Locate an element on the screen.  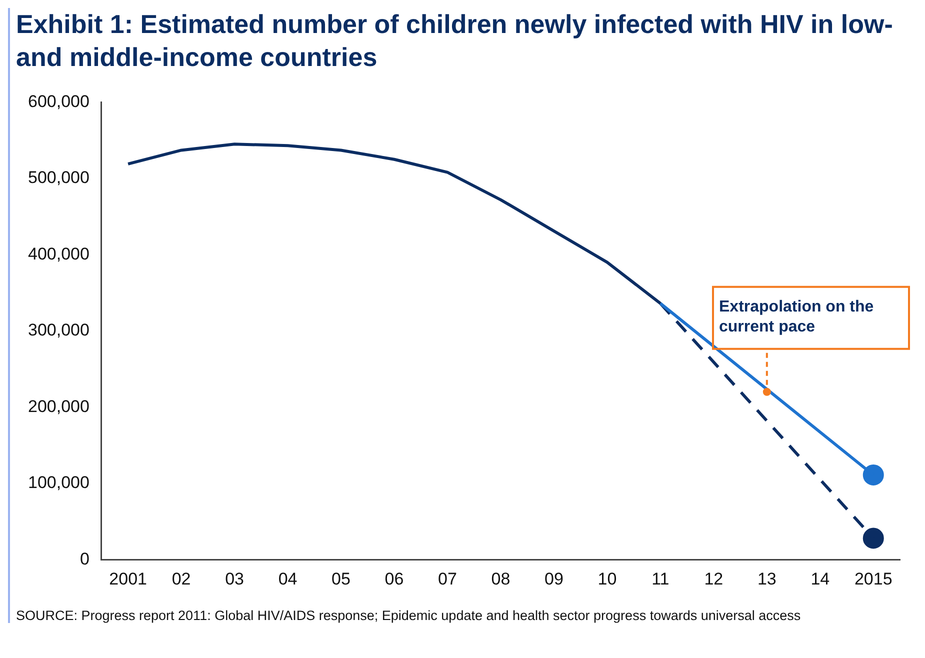
x-tick-label: 14 is located at coordinates (820, 578).